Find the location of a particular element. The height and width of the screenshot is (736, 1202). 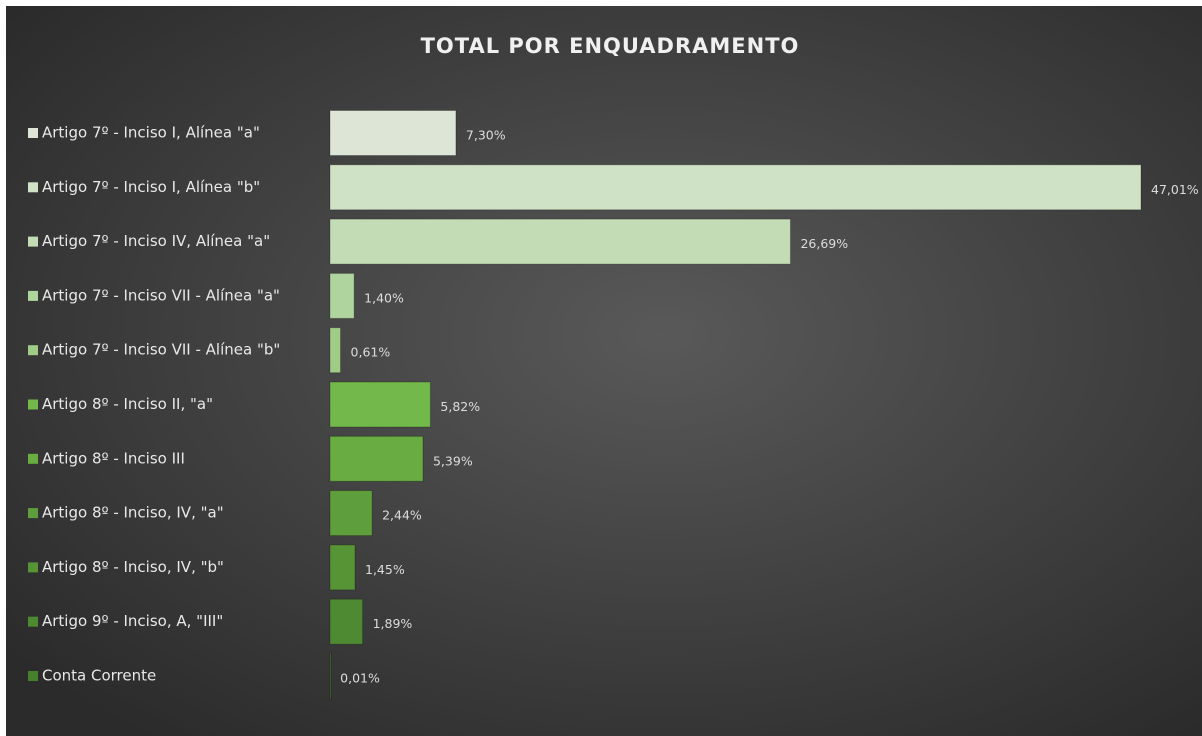

value-label: 26,69% is located at coordinates (824, 243).